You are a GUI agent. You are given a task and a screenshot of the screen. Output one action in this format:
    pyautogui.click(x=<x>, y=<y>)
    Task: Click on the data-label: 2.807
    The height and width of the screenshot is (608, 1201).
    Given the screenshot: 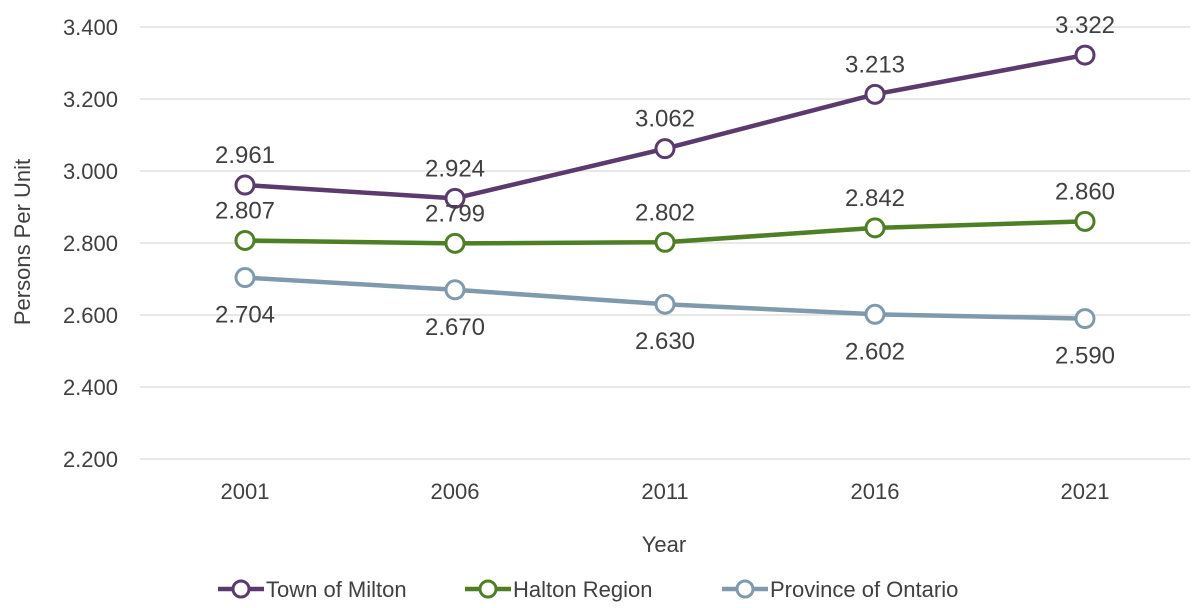 What is the action you would take?
    pyautogui.click(x=245, y=210)
    